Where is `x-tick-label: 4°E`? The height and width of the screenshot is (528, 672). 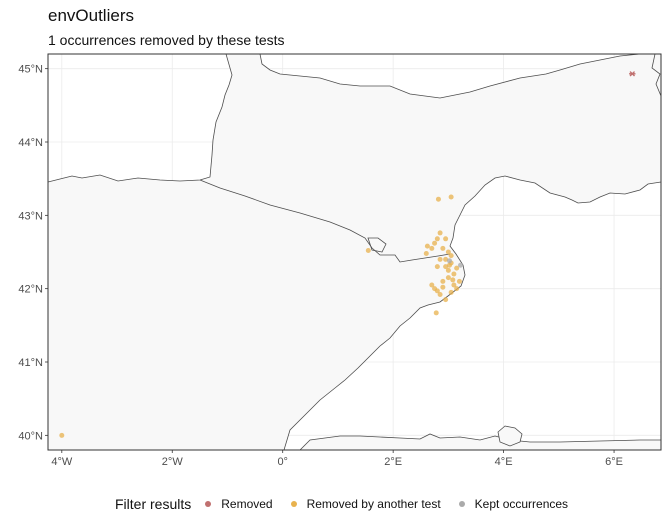 x-tick-label: 4°E is located at coordinates (504, 462).